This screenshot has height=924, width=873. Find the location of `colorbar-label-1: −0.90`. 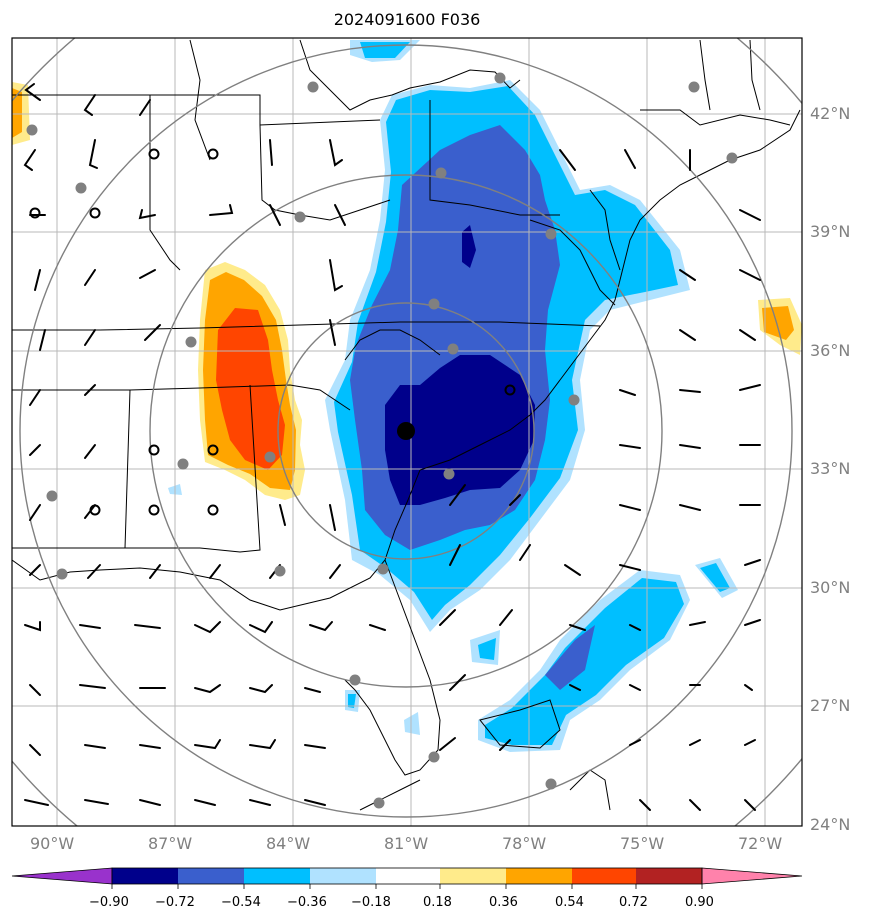

colorbar-label-1: −0.90 is located at coordinates (109, 902).